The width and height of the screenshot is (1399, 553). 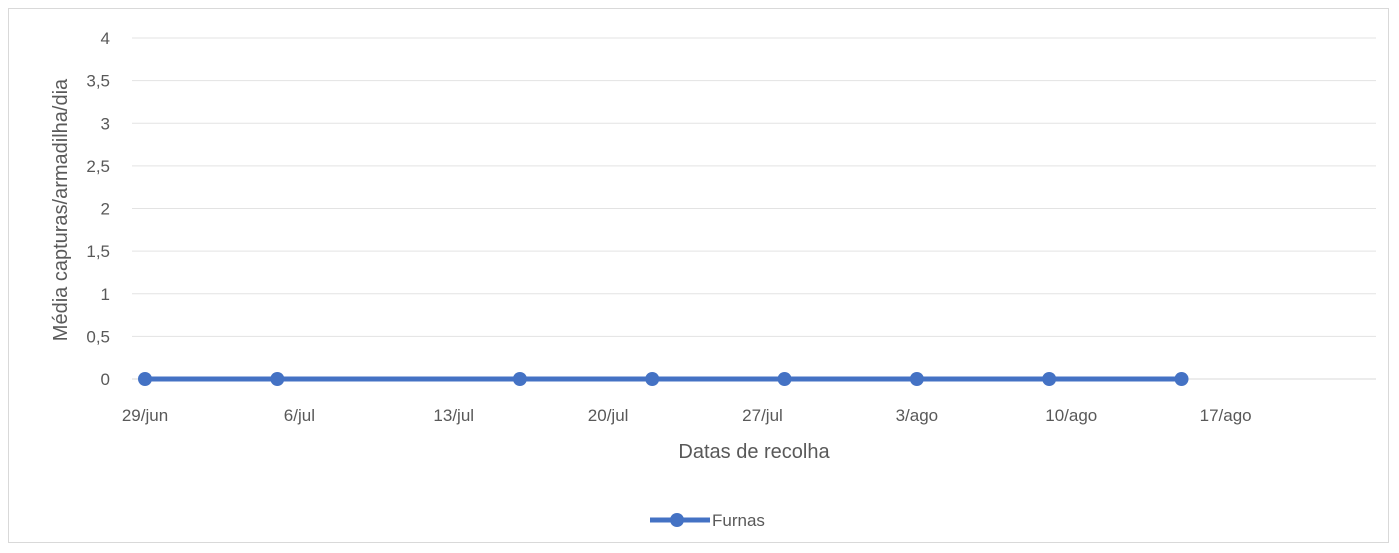 What do you see at coordinates (707, 520) in the screenshot?
I see `legend: Furnas` at bounding box center [707, 520].